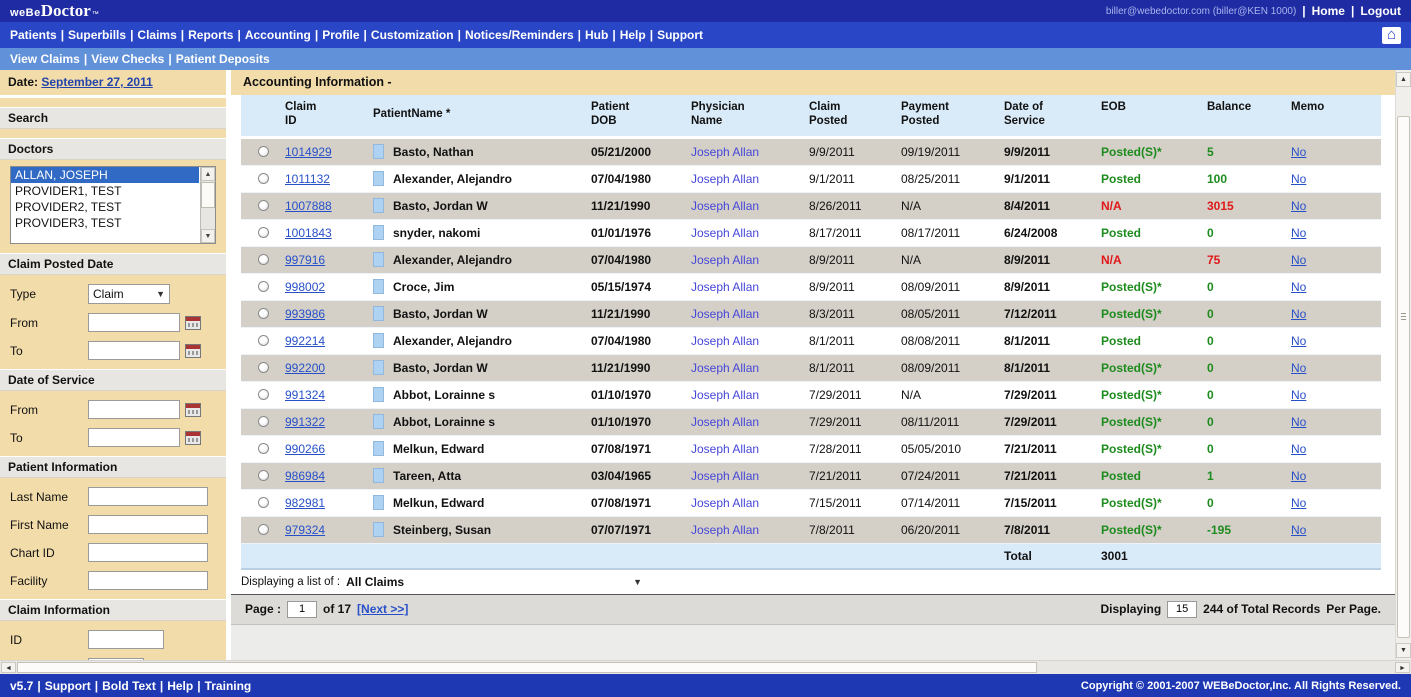  What do you see at coordinates (632, 35) in the screenshot?
I see `menu-item-help: Help` at bounding box center [632, 35].